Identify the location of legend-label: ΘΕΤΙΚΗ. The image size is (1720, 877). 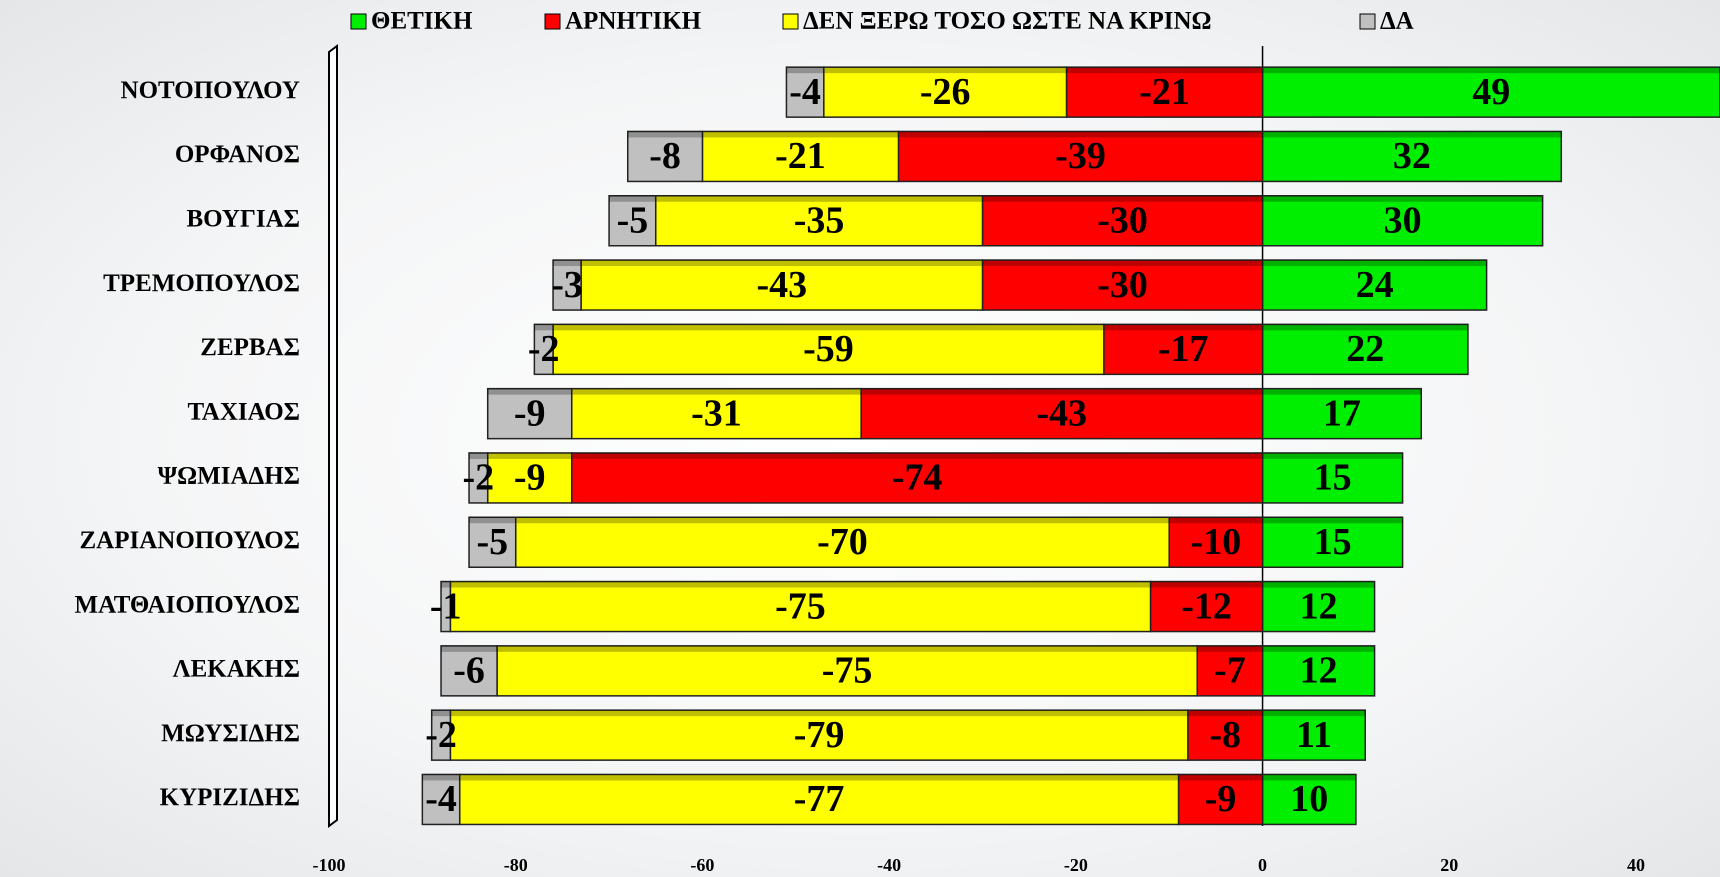
(422, 21).